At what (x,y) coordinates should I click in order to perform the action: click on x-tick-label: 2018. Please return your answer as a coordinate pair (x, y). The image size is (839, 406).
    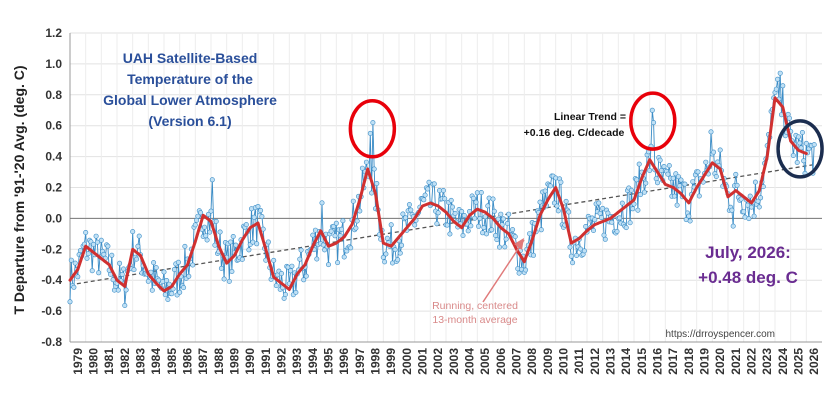
    Looking at the image, I should click on (689, 361).